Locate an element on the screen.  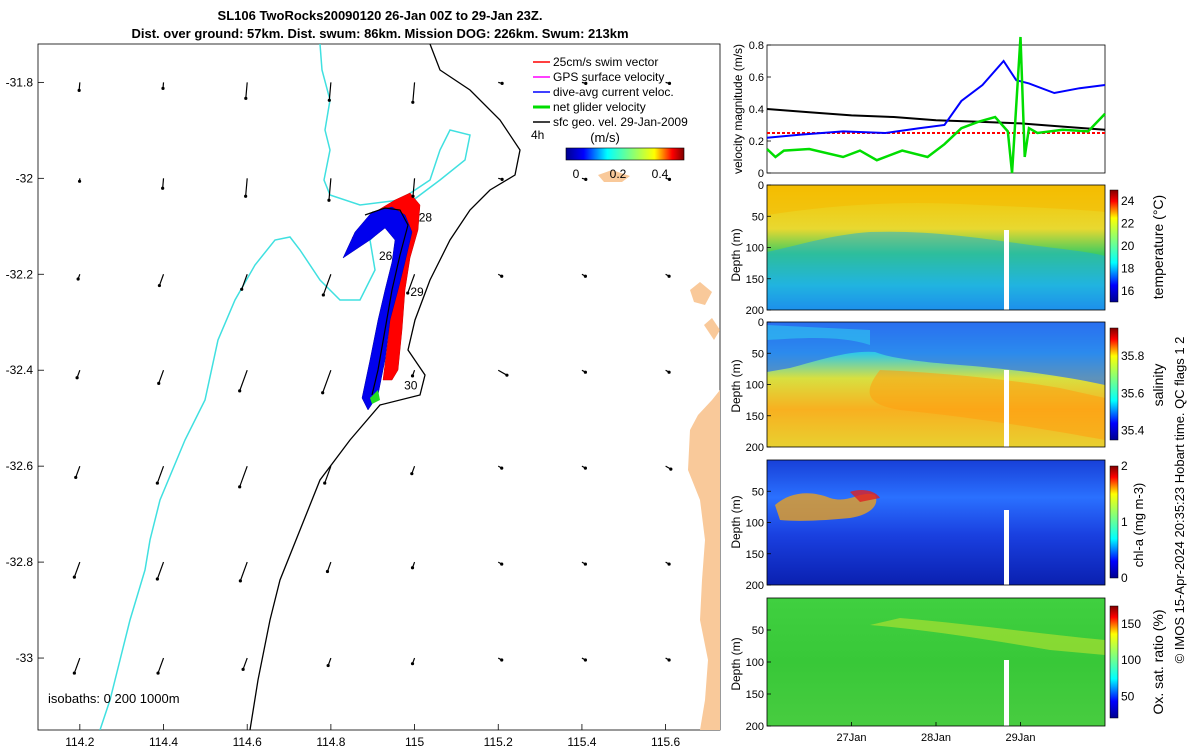
colorbar-tick-label: 150 is located at coordinates (1131, 624).